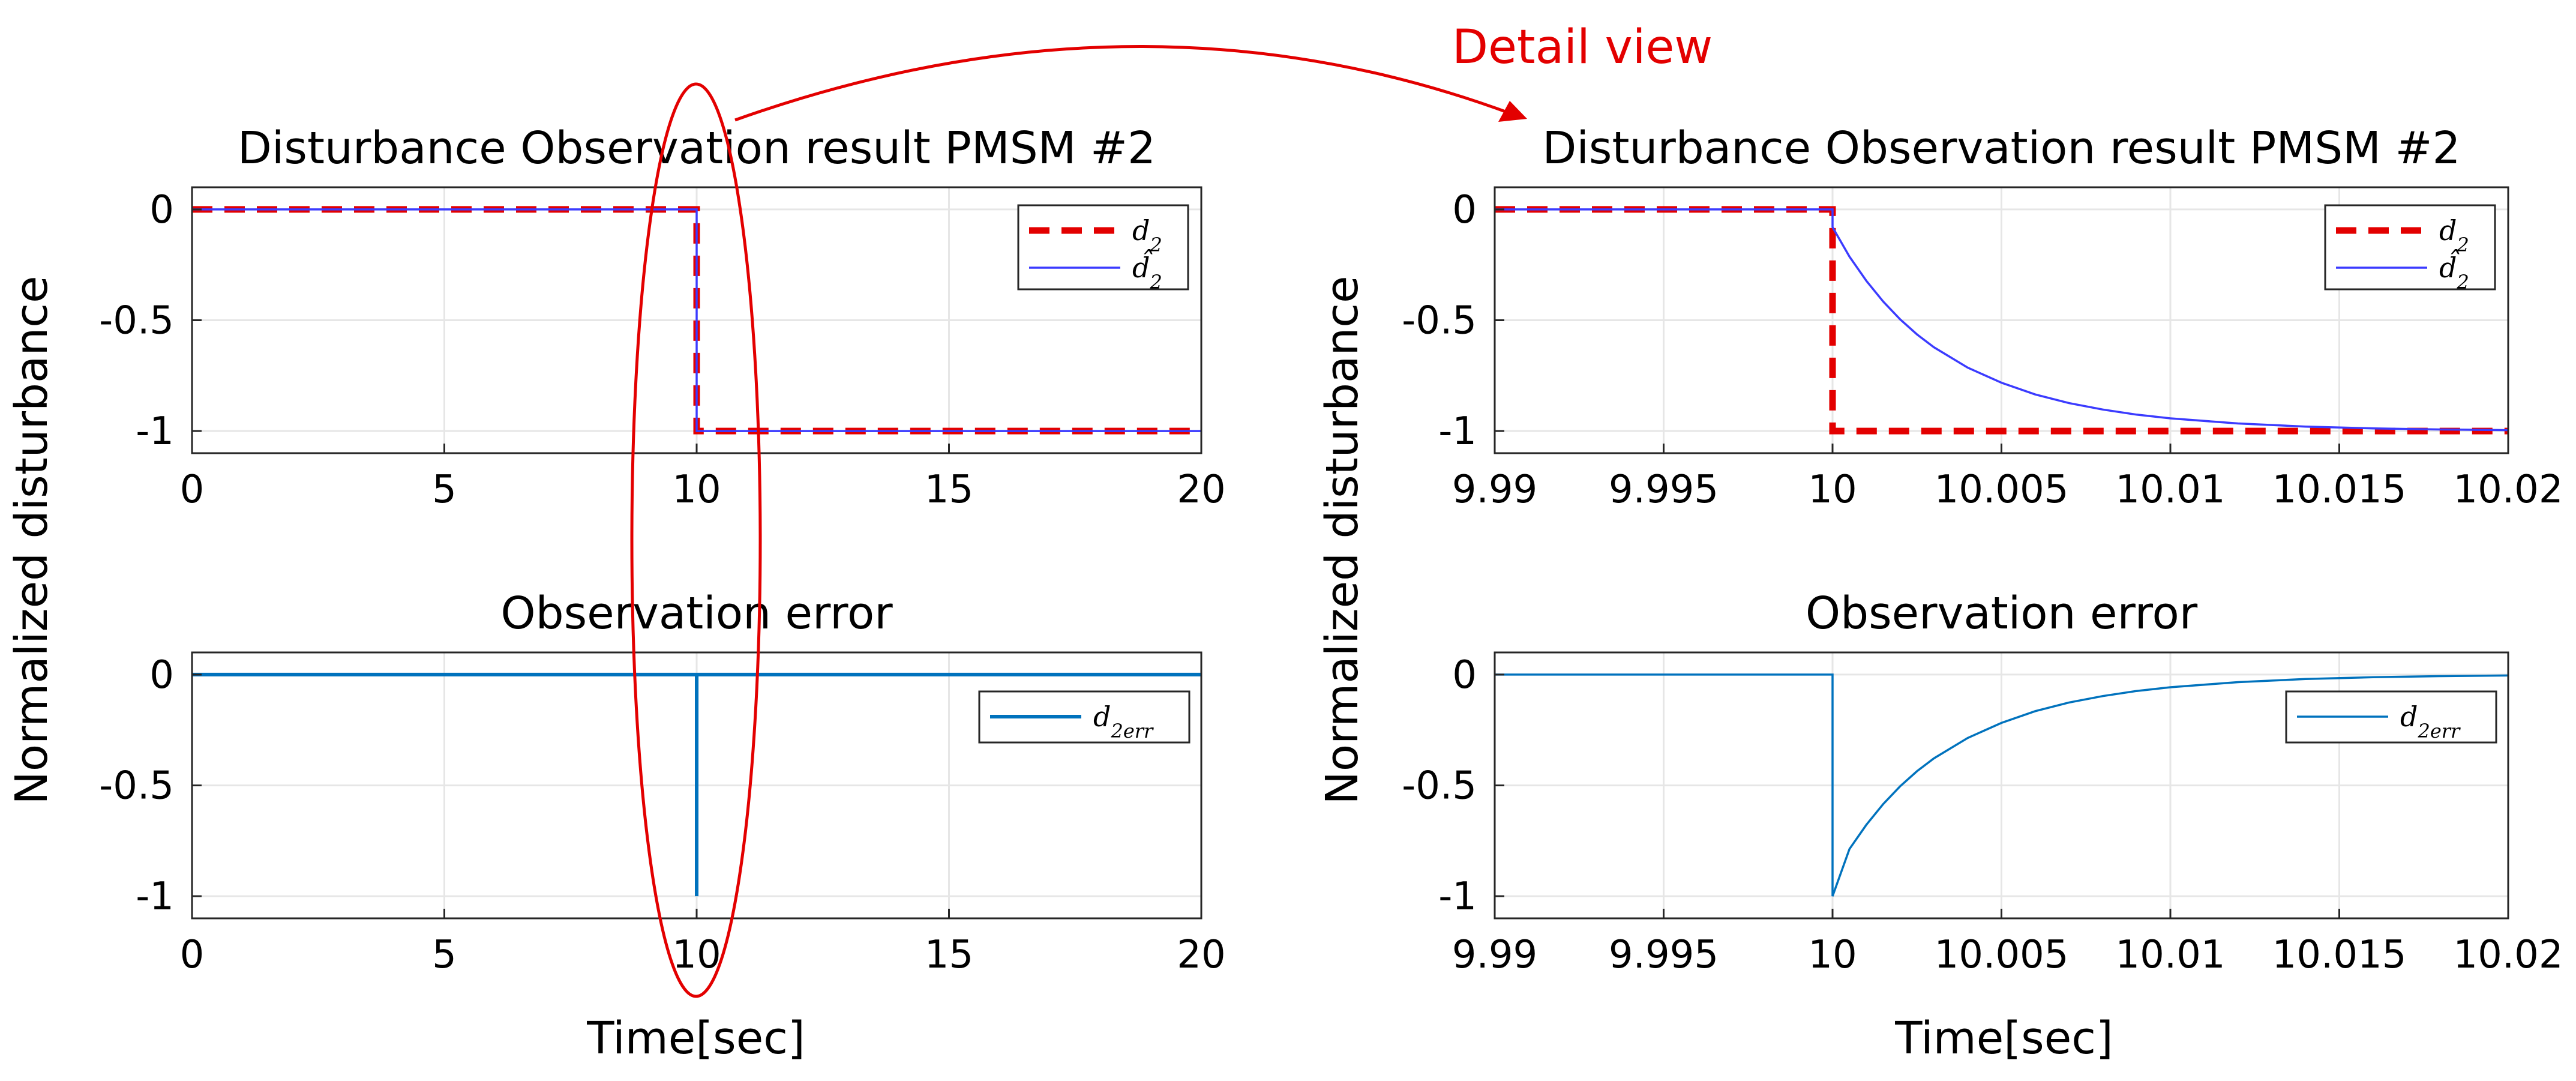  What do you see at coordinates (1342, 540) in the screenshot?
I see `ylabel-right: Normalized disturbance` at bounding box center [1342, 540].